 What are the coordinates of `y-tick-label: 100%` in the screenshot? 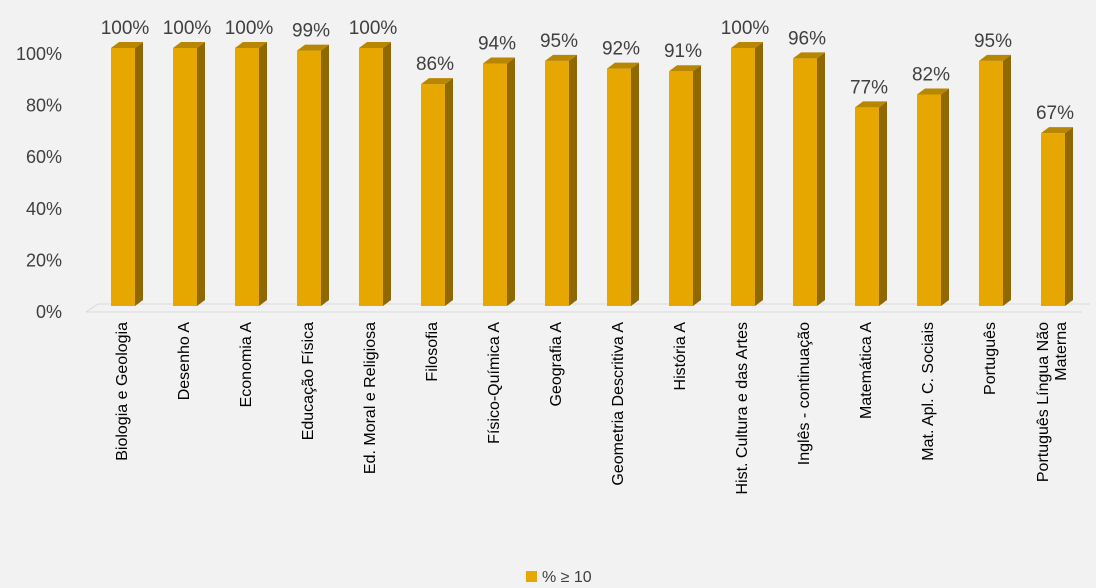 It's located at (39, 54).